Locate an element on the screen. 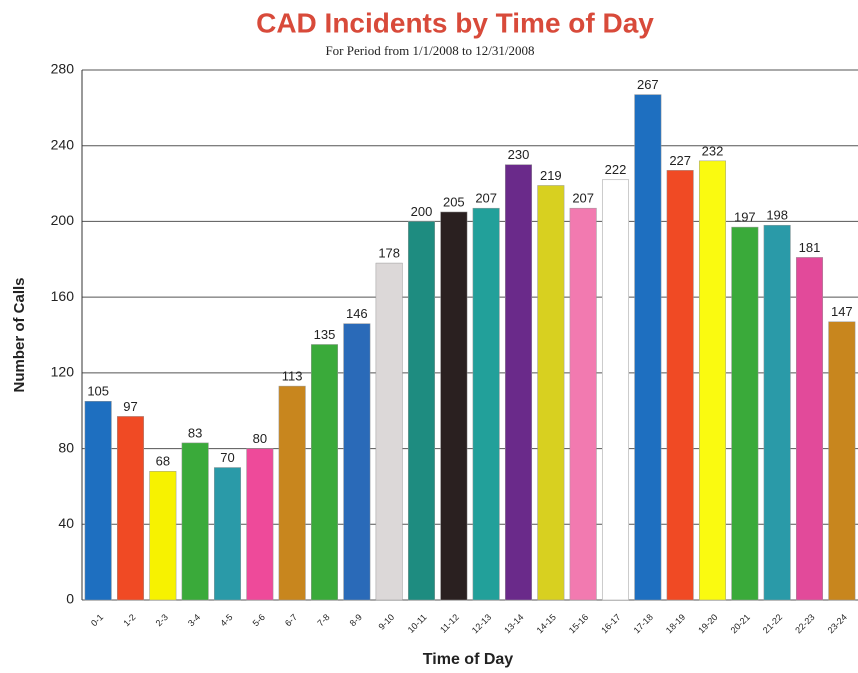 This screenshot has height=673, width=858. data-label: 178 is located at coordinates (389, 253).